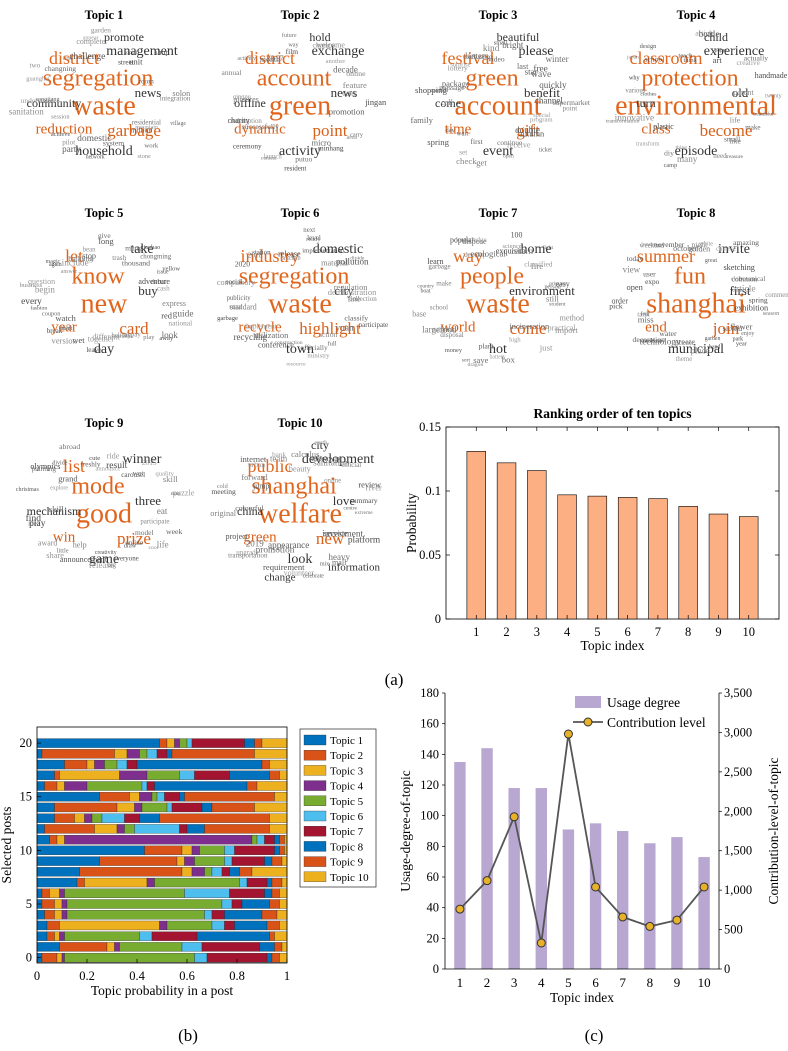 Image resolution: width=788 pixels, height=1051 pixels. Describe the element at coordinates (242, 96) in the screenshot. I see `wordcloud-word-minor: qinqpu` at that location.